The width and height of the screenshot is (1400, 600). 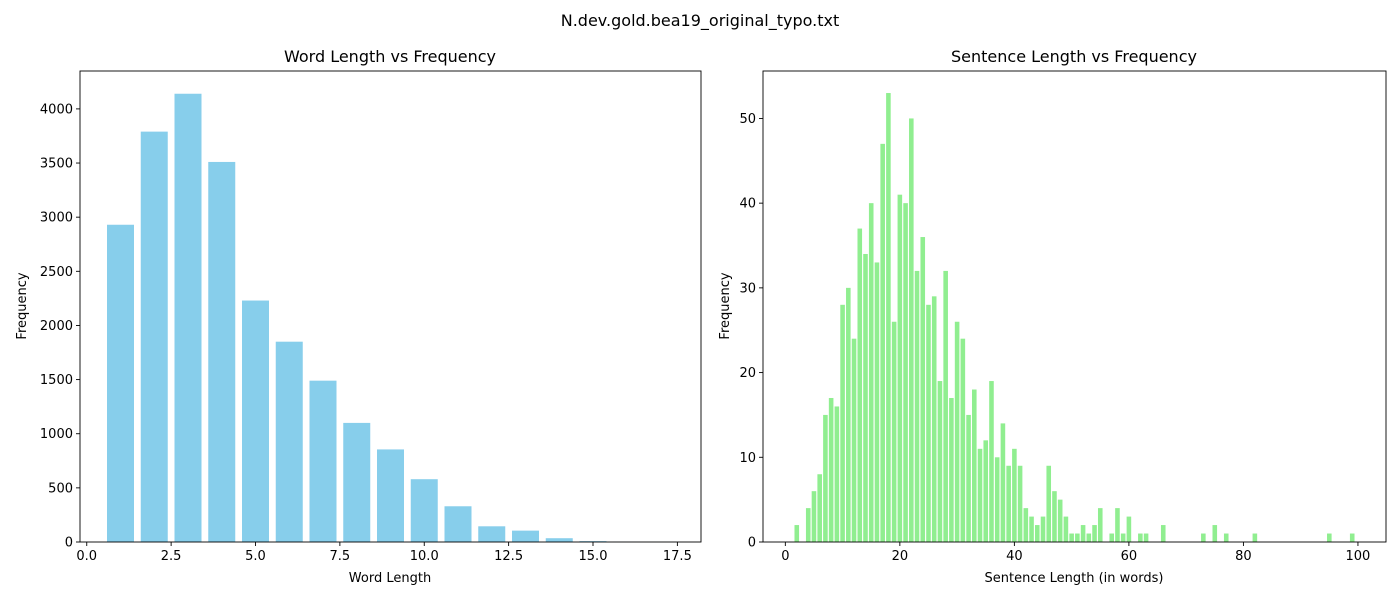 What do you see at coordinates (1243, 556) in the screenshot?
I see `sentence-length-x-tick-label: 80` at bounding box center [1243, 556].